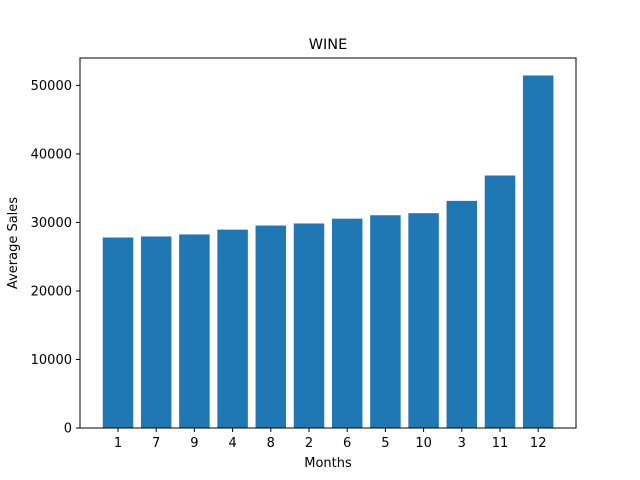  Describe the element at coordinates (51, 223) in the screenshot. I see `y-tick-label: 30000` at that location.